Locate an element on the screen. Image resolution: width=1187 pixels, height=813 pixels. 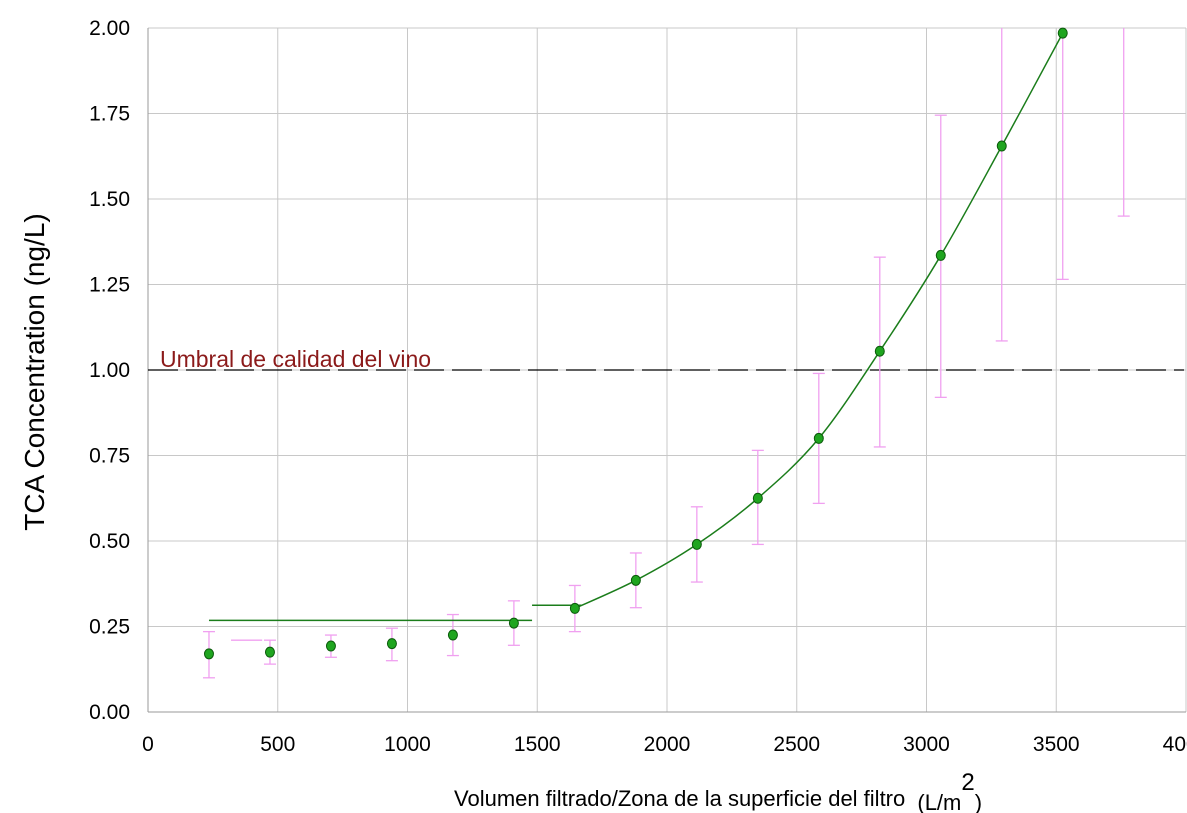
y-tick-label: 1.75 is located at coordinates (109, 114).